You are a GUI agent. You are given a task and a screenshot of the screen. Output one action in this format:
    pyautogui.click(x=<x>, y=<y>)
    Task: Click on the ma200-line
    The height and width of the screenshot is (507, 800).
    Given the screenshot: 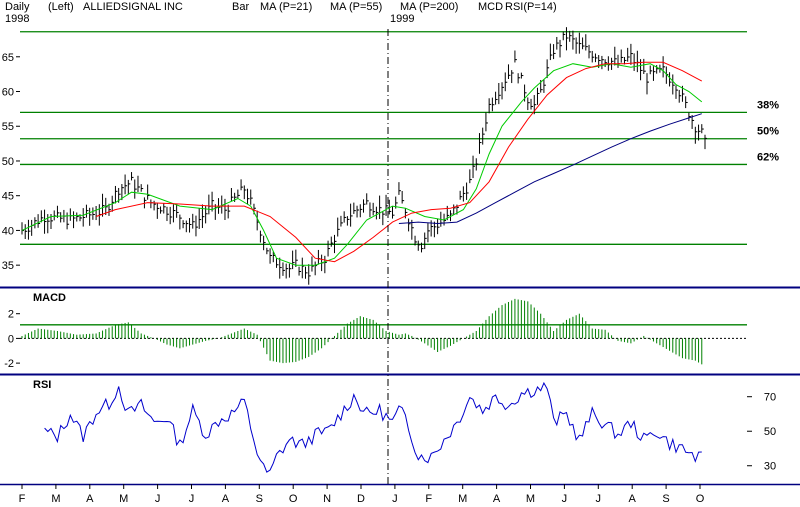 What is the action you would take?
    pyautogui.click(x=550, y=169)
    